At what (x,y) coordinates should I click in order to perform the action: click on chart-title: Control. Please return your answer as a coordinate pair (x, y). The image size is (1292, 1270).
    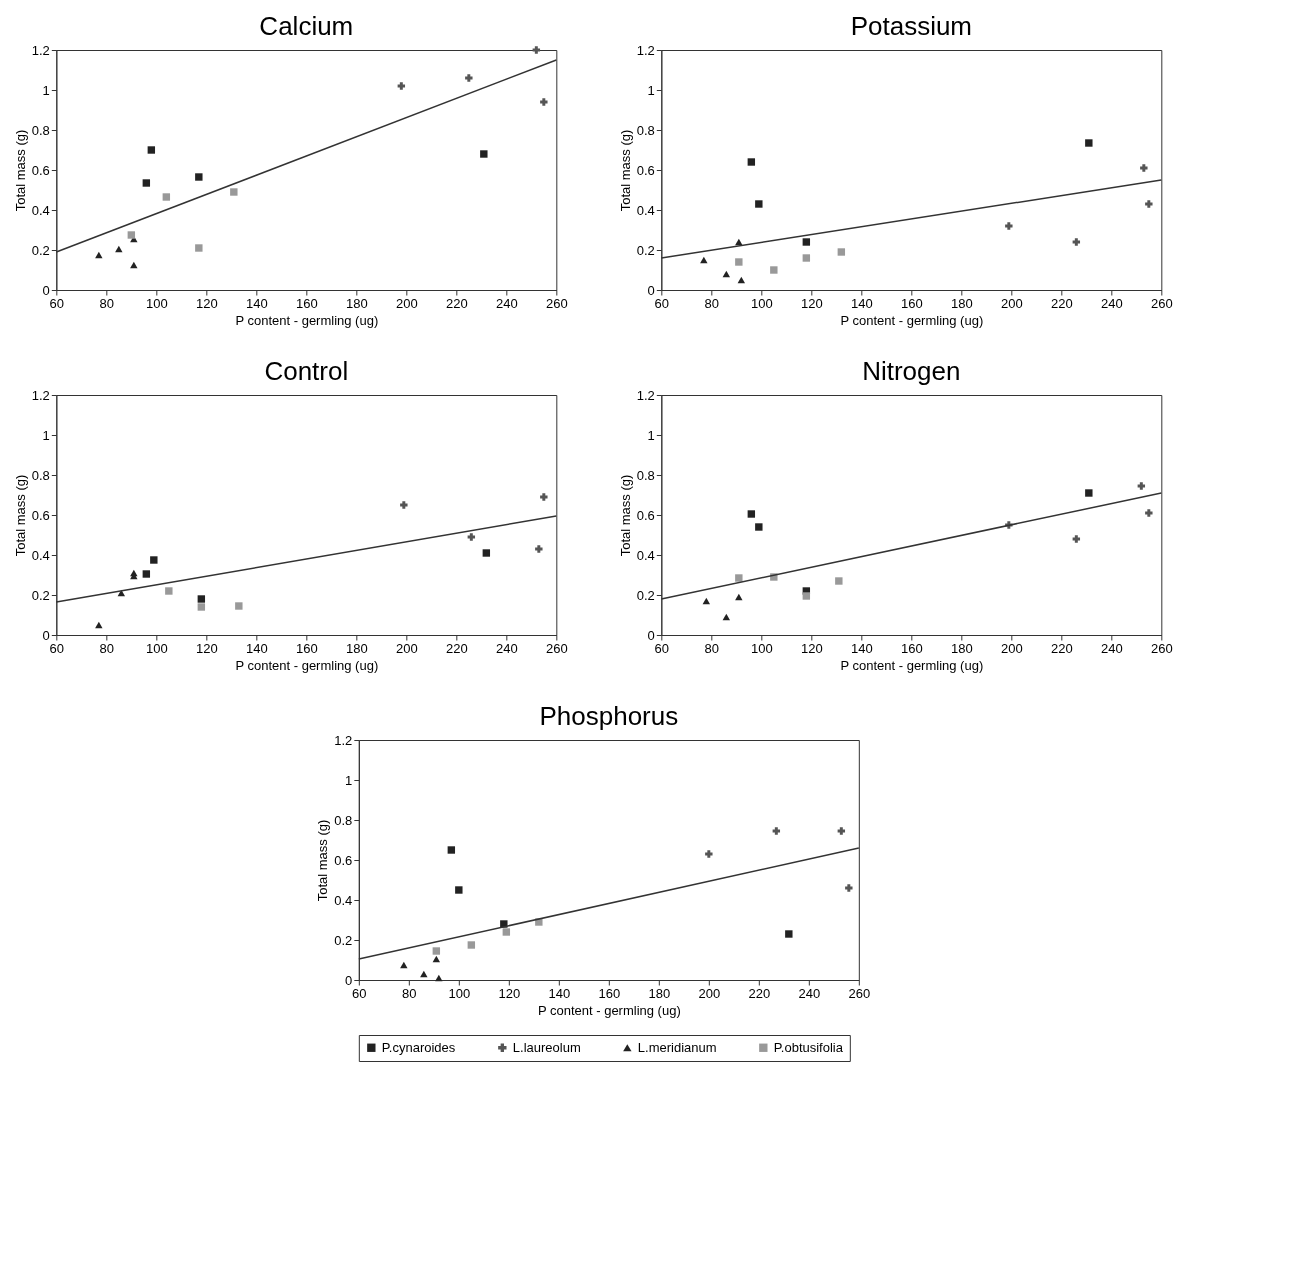
    Looking at the image, I should click on (306, 371).